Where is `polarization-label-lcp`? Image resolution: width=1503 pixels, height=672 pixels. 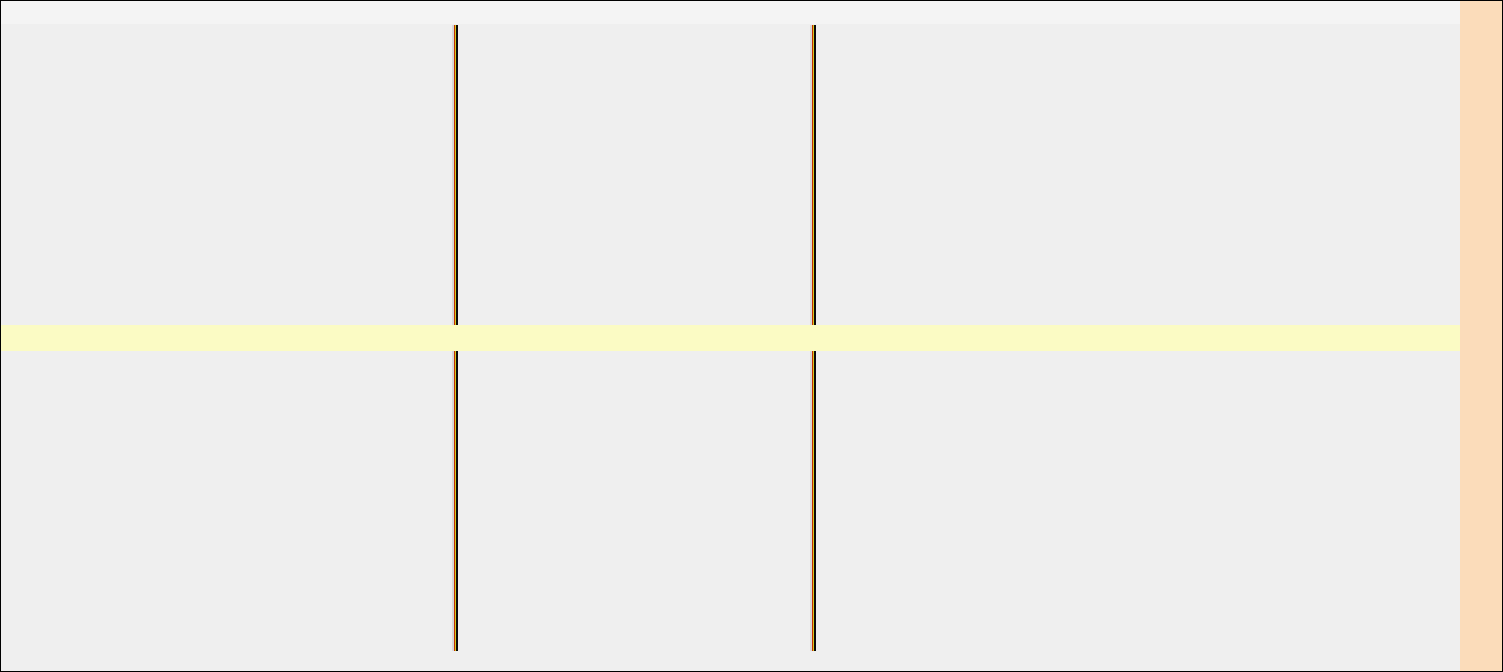 polarization-label-lcp is located at coordinates (9, 497).